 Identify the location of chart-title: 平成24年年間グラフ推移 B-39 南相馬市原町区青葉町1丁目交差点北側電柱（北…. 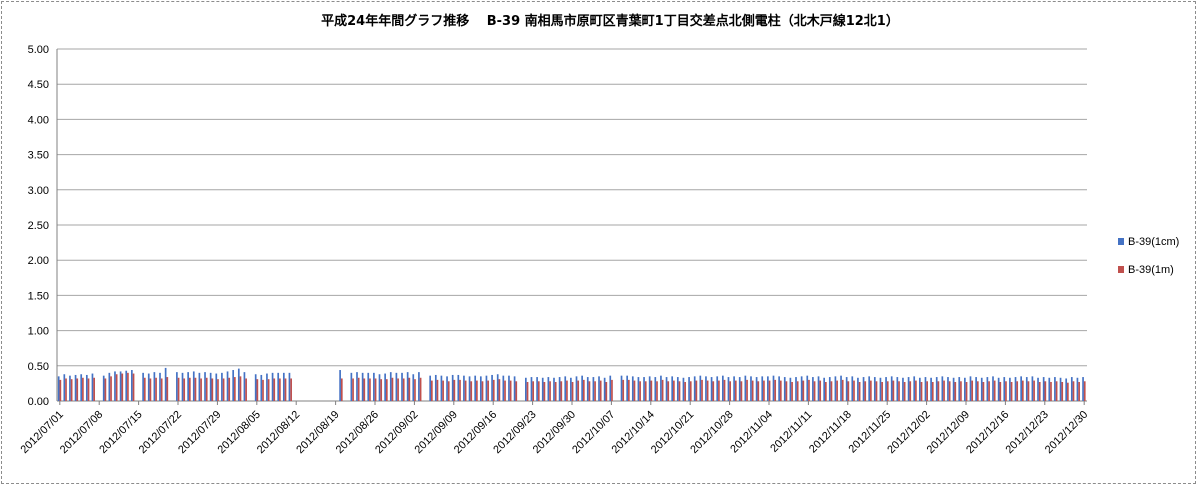
(610, 21).